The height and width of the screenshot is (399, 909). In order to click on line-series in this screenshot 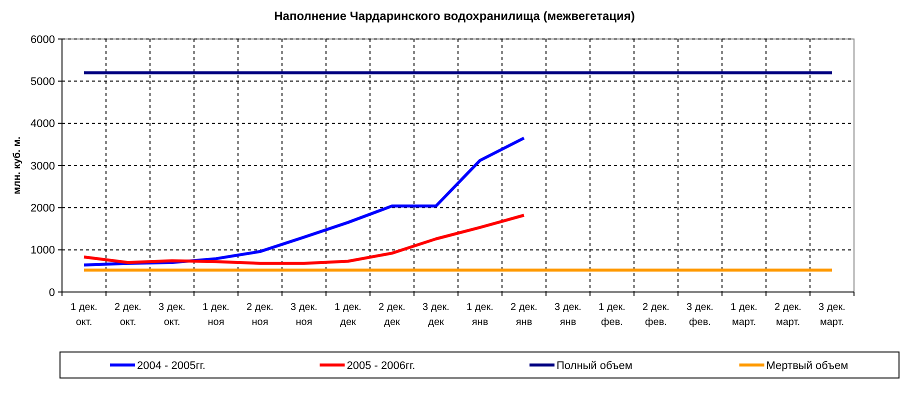, I will do `click(304, 239)`.